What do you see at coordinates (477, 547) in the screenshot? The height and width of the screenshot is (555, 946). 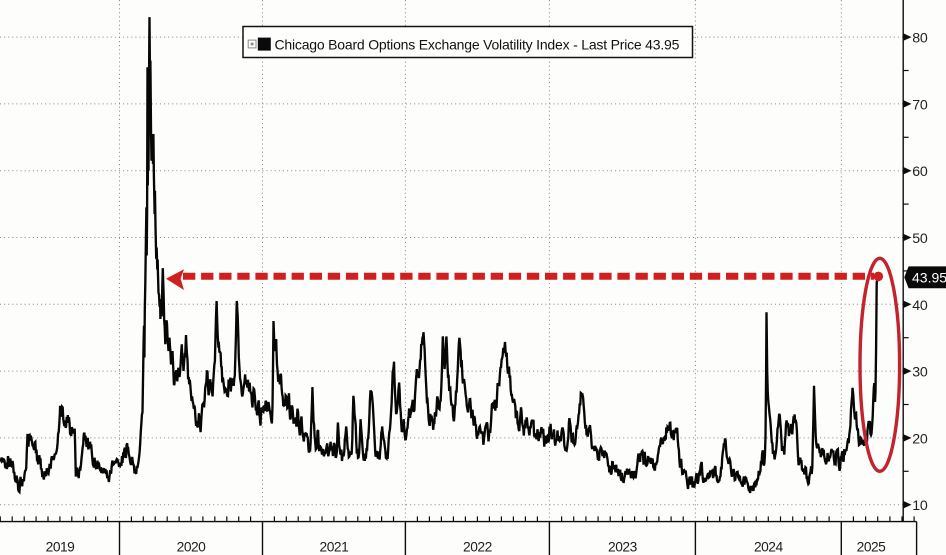 I see `svg-text: 2022` at bounding box center [477, 547].